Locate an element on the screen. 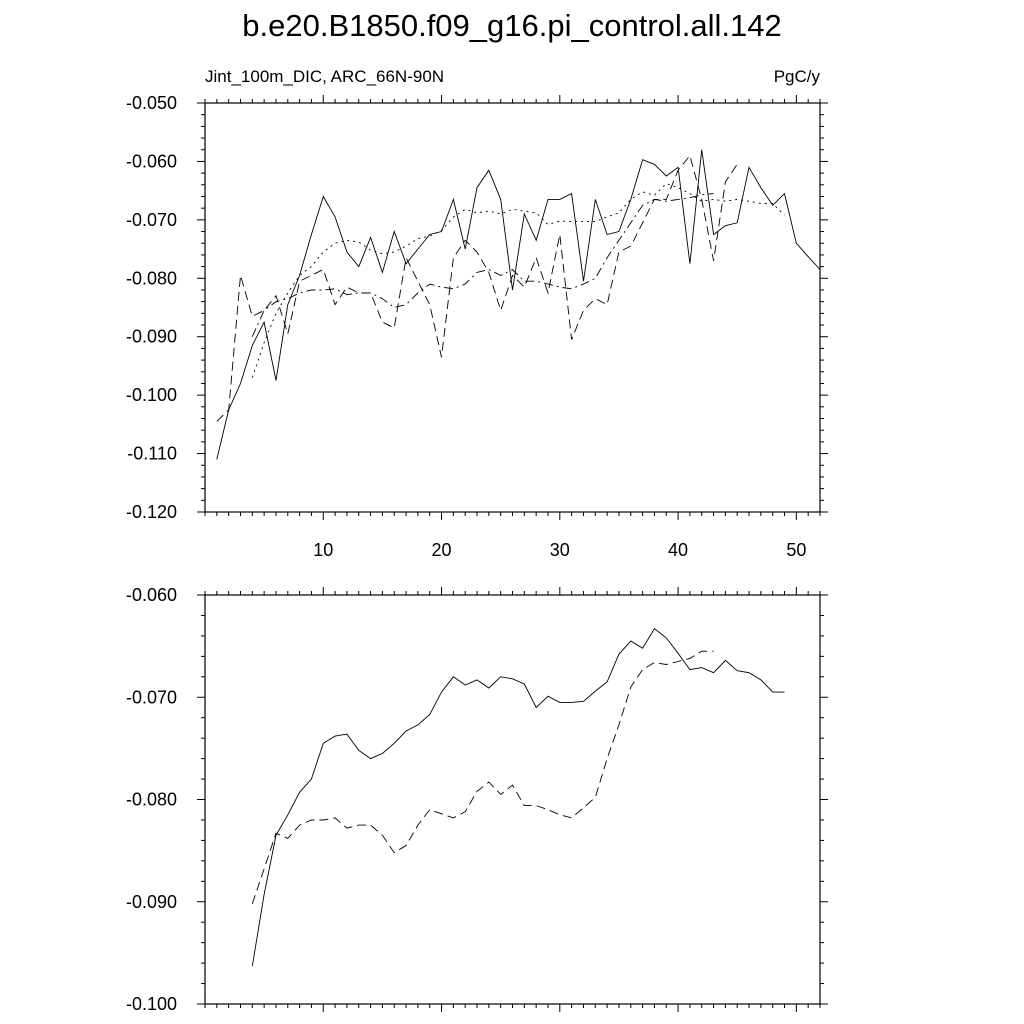  y-tick-label: -0.050 is located at coordinates (151, 103).